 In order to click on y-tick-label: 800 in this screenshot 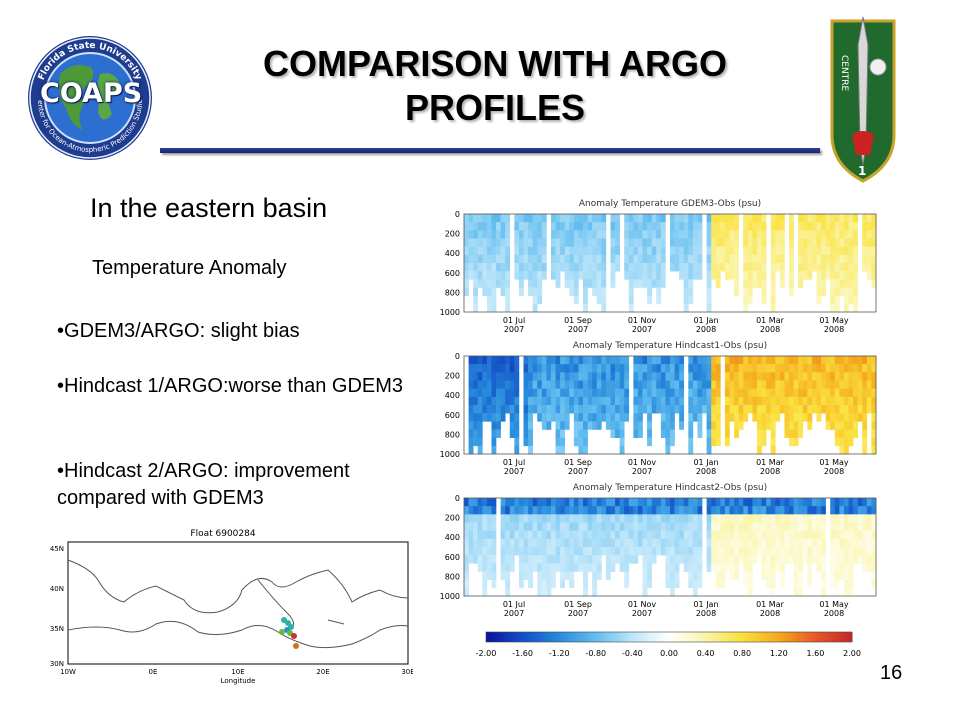, I will do `click(452, 434)`.